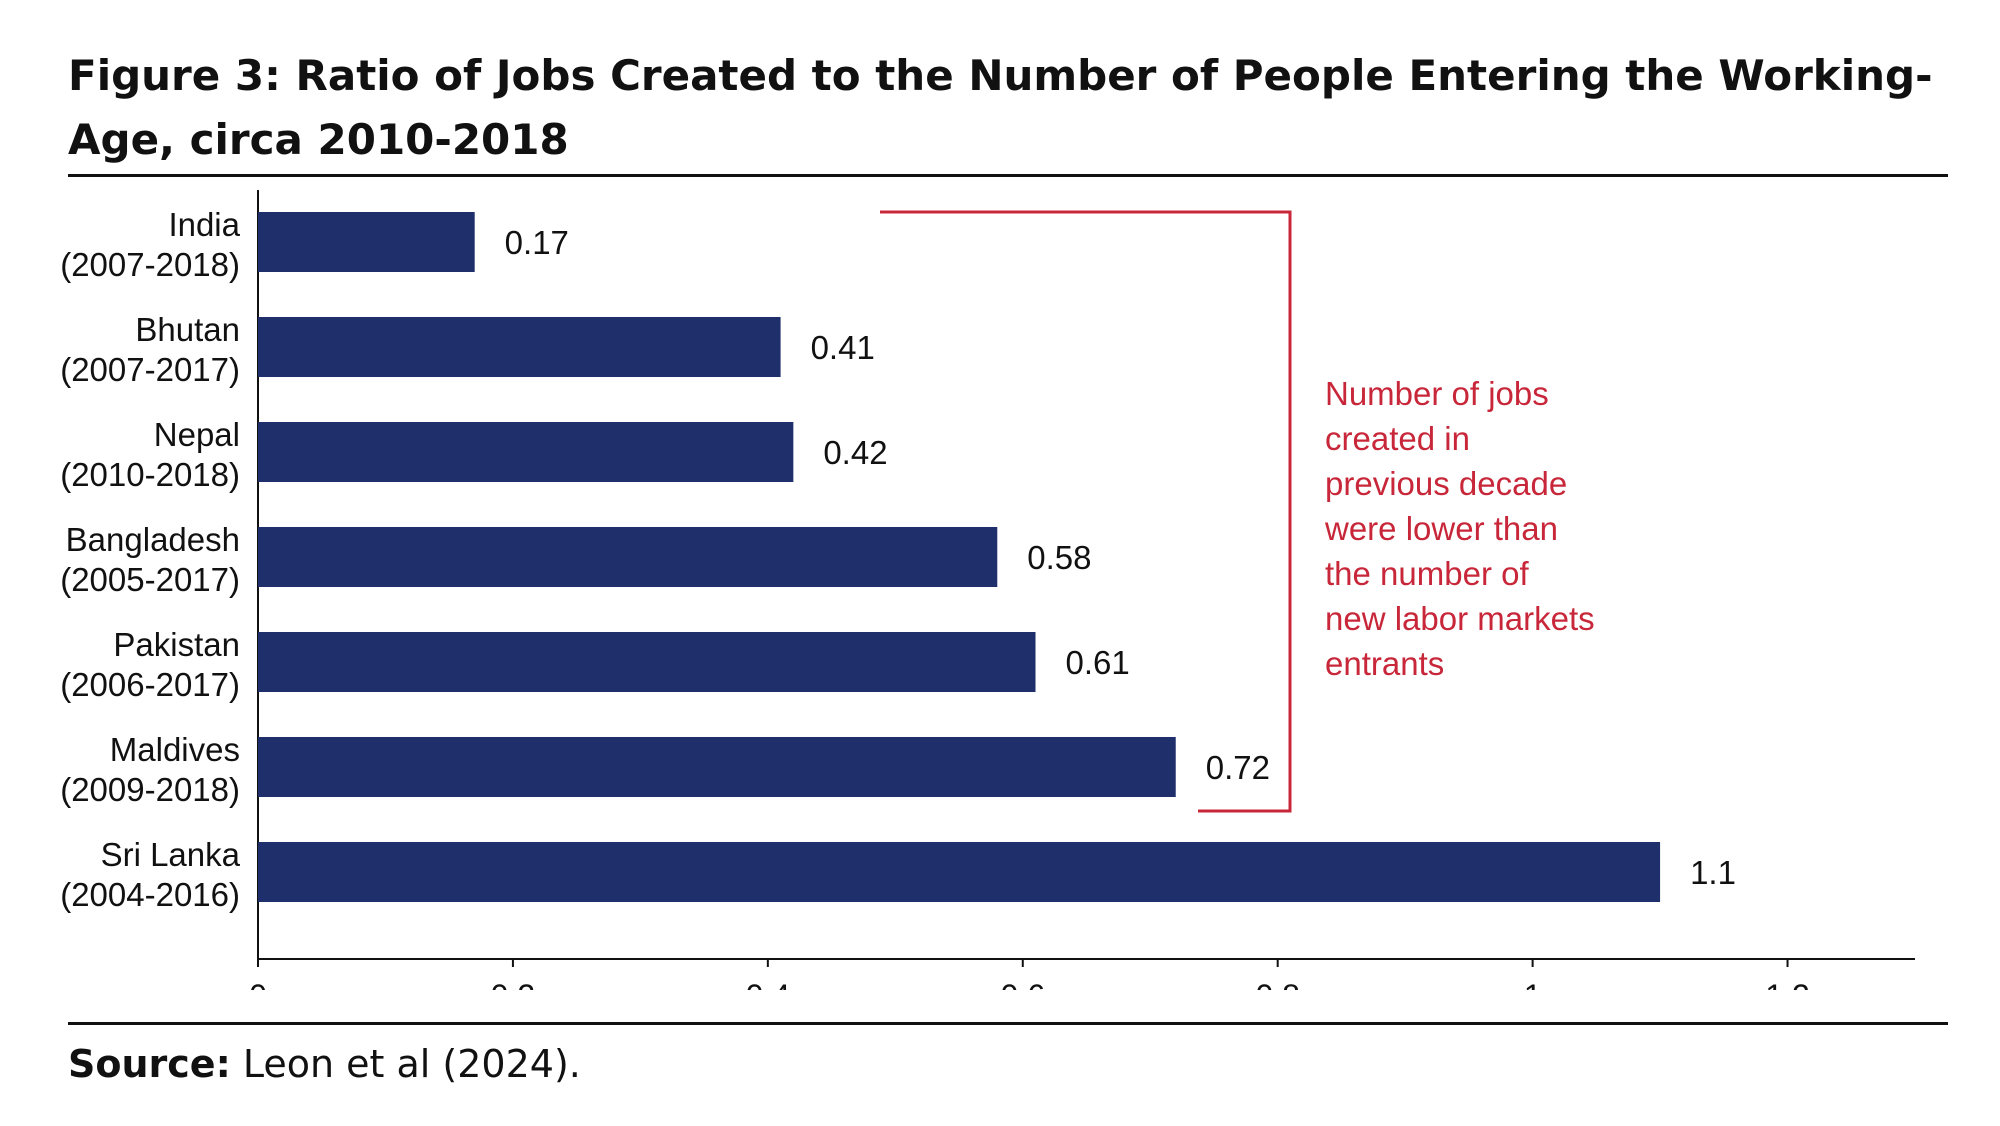  Describe the element at coordinates (1086, 511) in the screenshot. I see `annotation-bracket` at that location.